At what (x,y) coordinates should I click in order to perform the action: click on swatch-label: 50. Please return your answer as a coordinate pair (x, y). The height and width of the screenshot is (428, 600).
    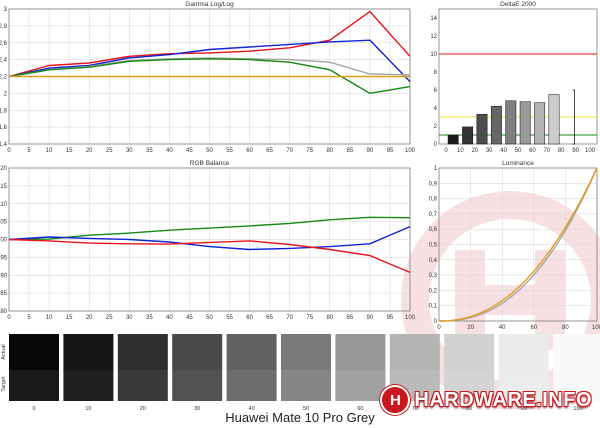
    Looking at the image, I should click on (306, 409).